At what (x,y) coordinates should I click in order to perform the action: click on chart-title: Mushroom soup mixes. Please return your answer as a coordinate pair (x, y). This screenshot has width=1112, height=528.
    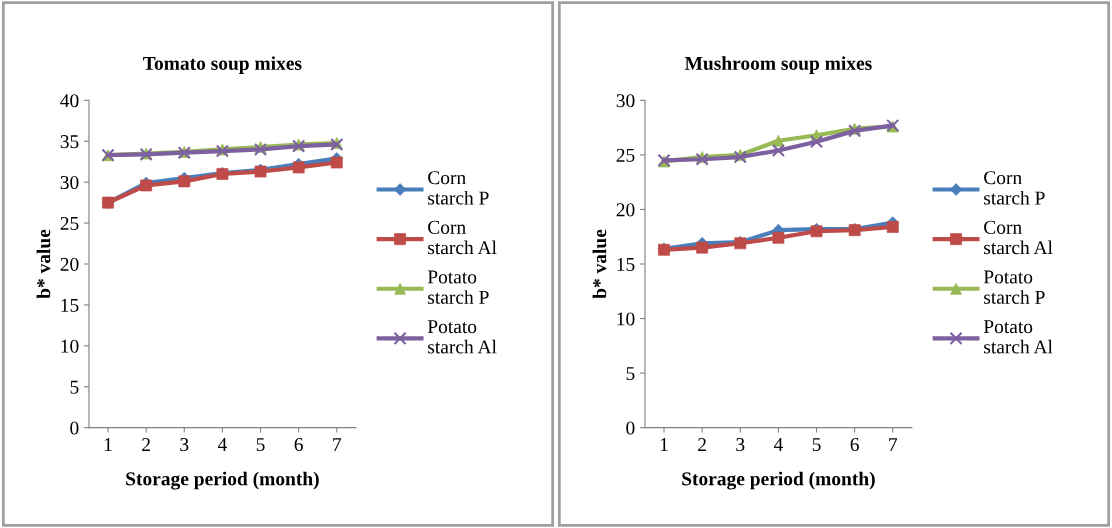
    Looking at the image, I should click on (778, 65).